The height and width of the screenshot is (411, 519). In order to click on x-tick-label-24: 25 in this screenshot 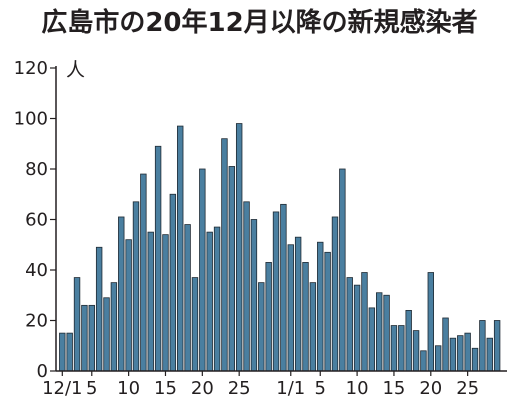, I will do `click(239, 388)`.